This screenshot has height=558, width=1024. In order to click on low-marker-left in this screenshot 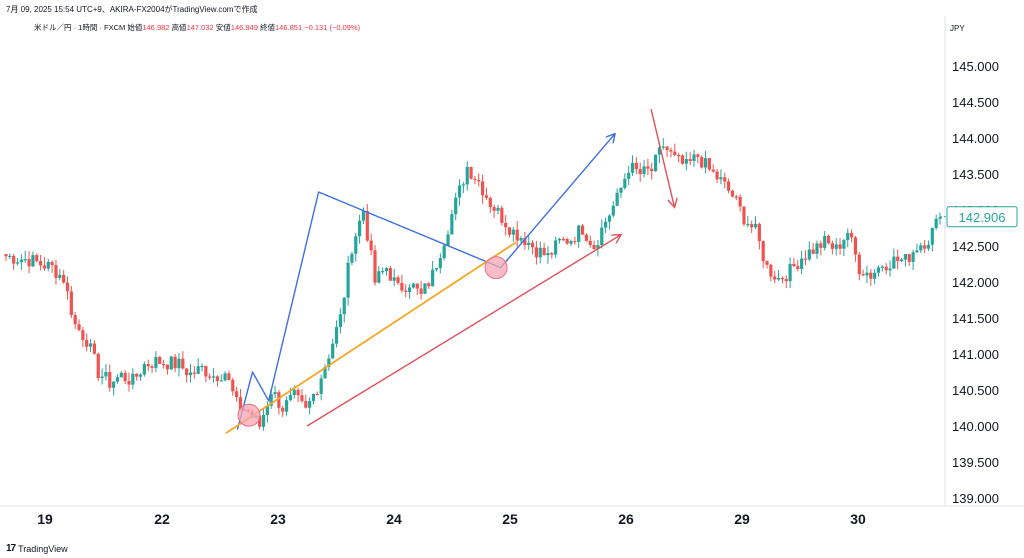, I will do `click(249, 415)`.